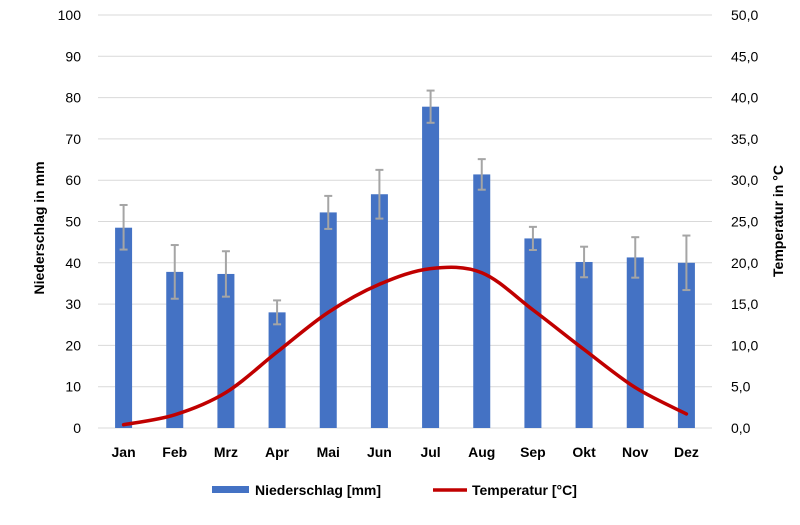 The image size is (800, 525). Describe the element at coordinates (635, 342) in the screenshot. I see `bar-nov` at that location.